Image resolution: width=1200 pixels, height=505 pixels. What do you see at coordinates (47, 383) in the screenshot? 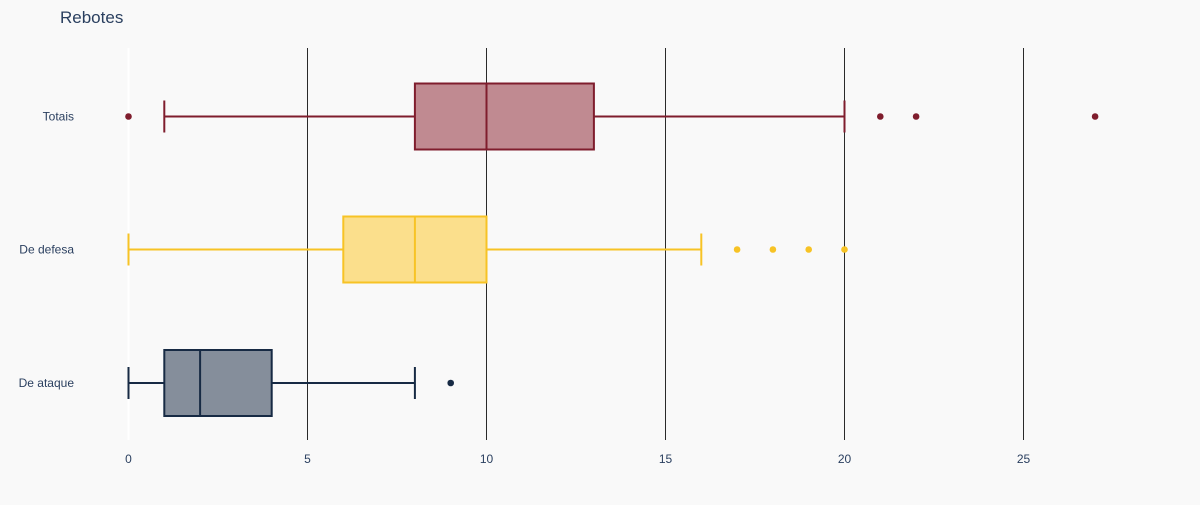
I see `y-category-label: De ataque` at bounding box center [47, 383].